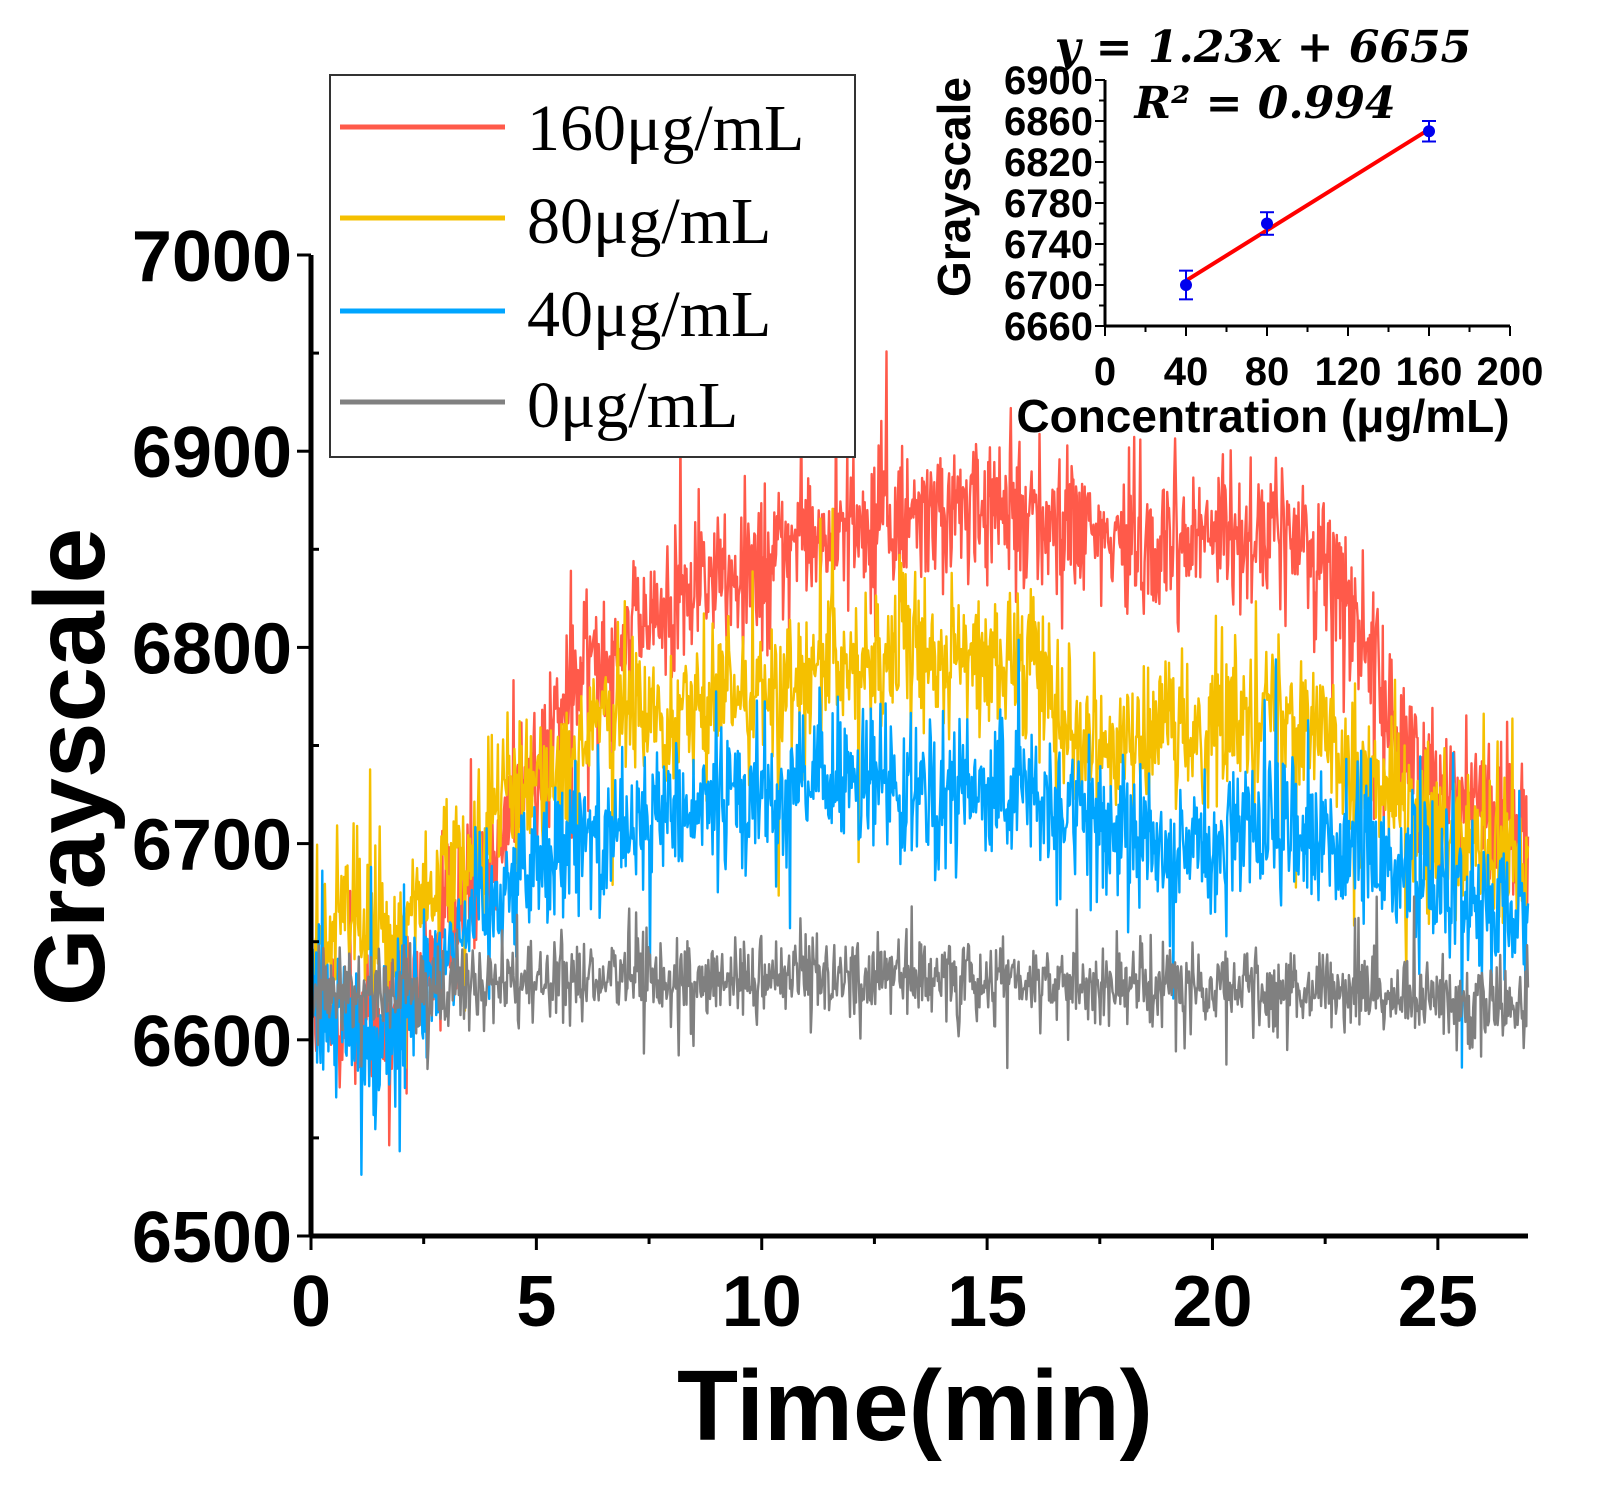 The image size is (1610, 1490). I want to click on legend: 160μg/mL 80μg/mL 40μg/mL 0μg/mL, so click(592, 266).